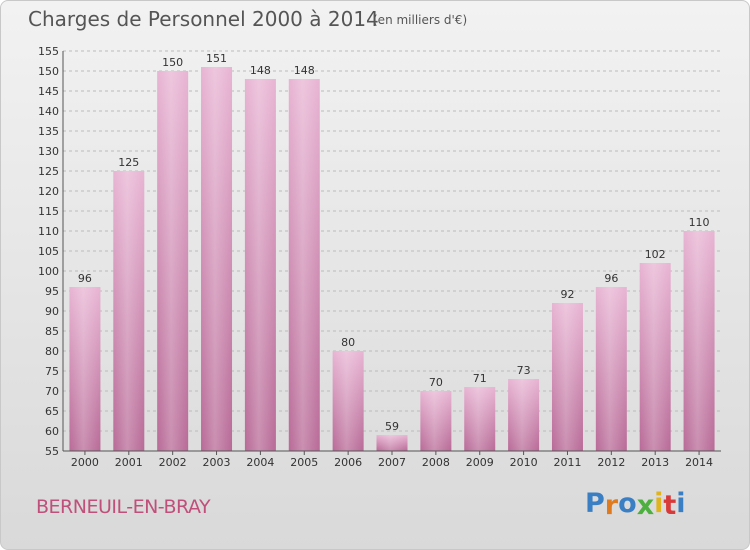 The image size is (750, 550). Describe the element at coordinates (52, 391) in the screenshot. I see `y-tick-label: 70` at that location.